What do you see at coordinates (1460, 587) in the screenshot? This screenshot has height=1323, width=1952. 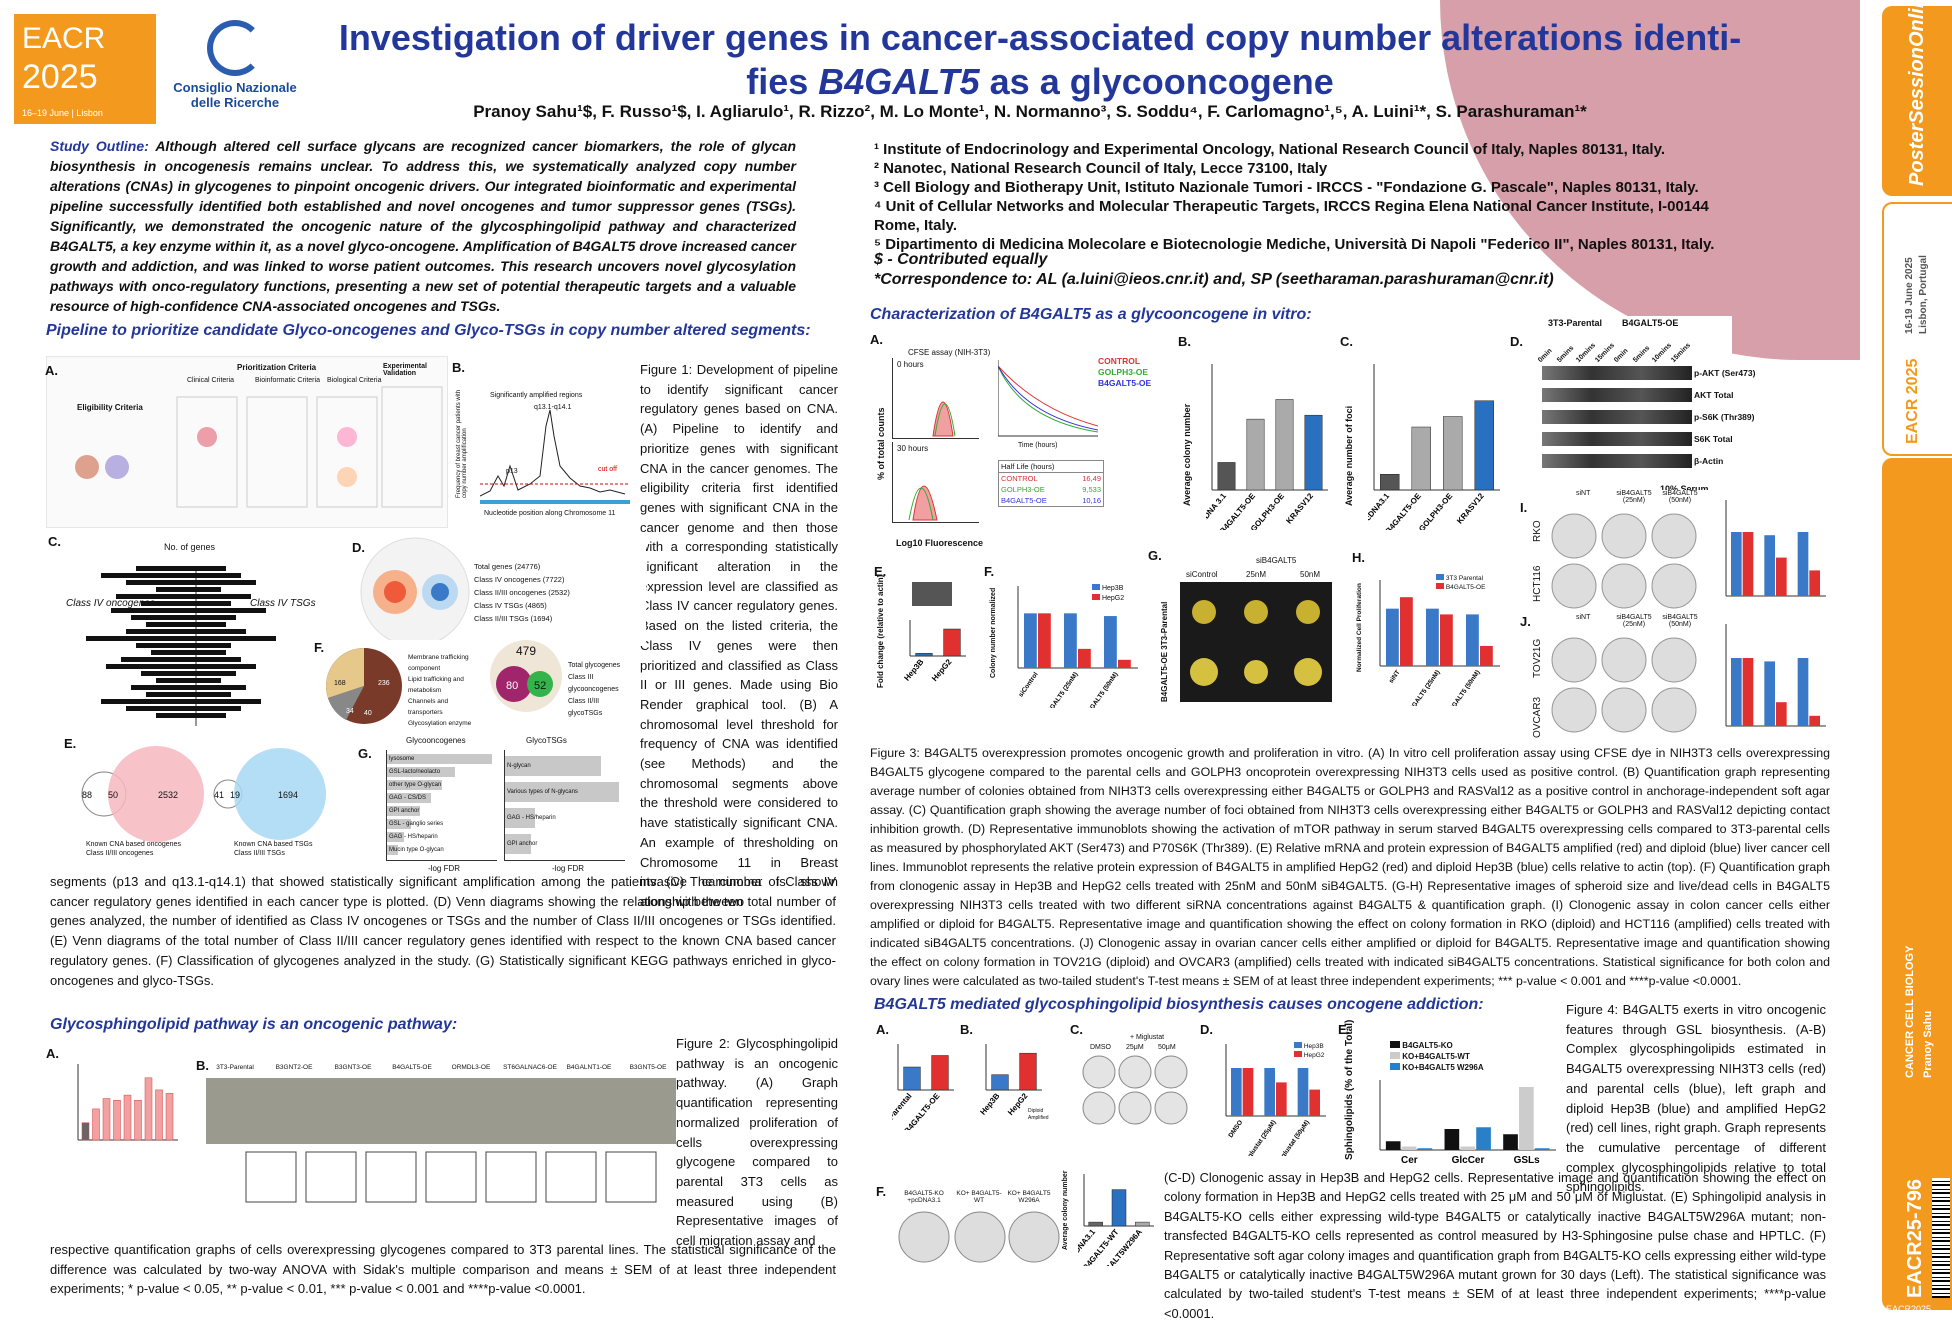 I see `legend-item: B4GALT5-OE` at bounding box center [1460, 587].